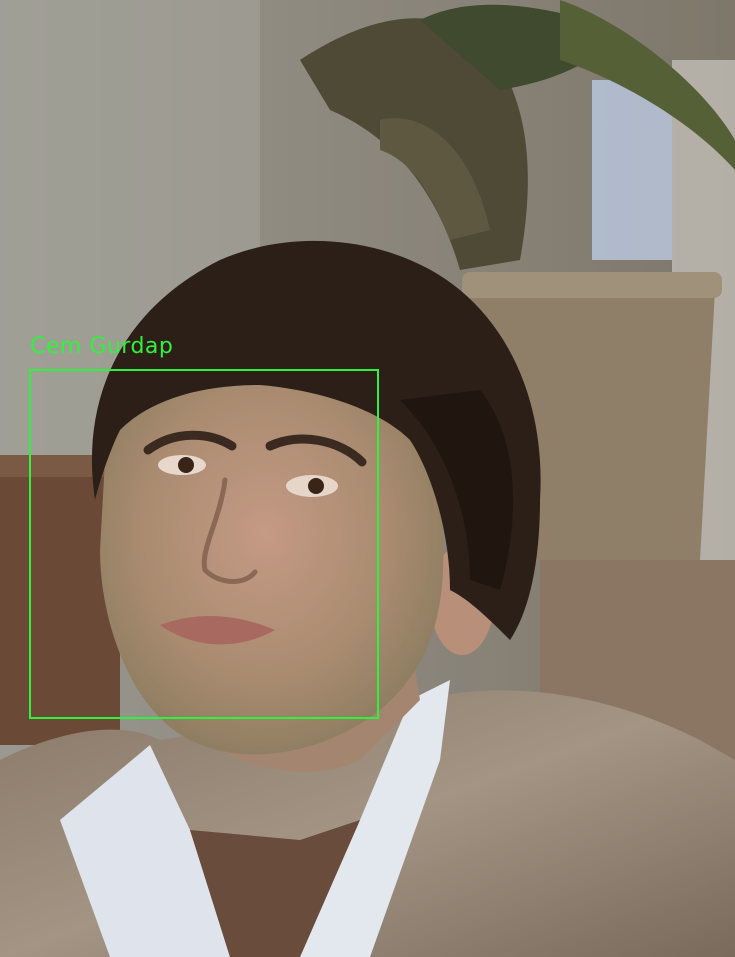  Describe the element at coordinates (102, 346) in the screenshot. I see `face-detection-label: Cem Gurdap` at that location.